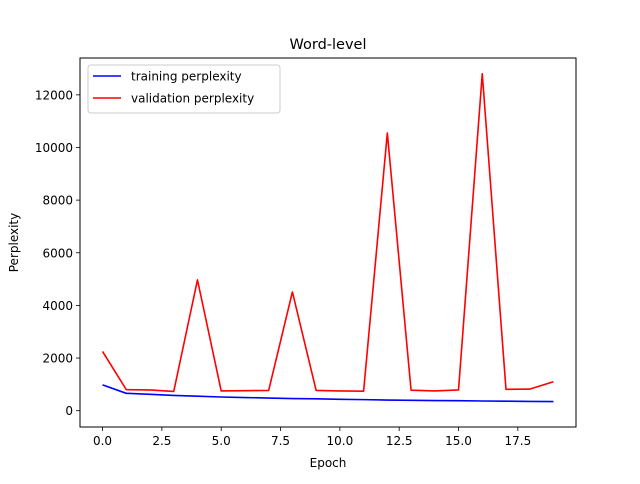 Image resolution: width=640 pixels, height=484 pixels. I want to click on y-tick-label: 8000, so click(57, 201).